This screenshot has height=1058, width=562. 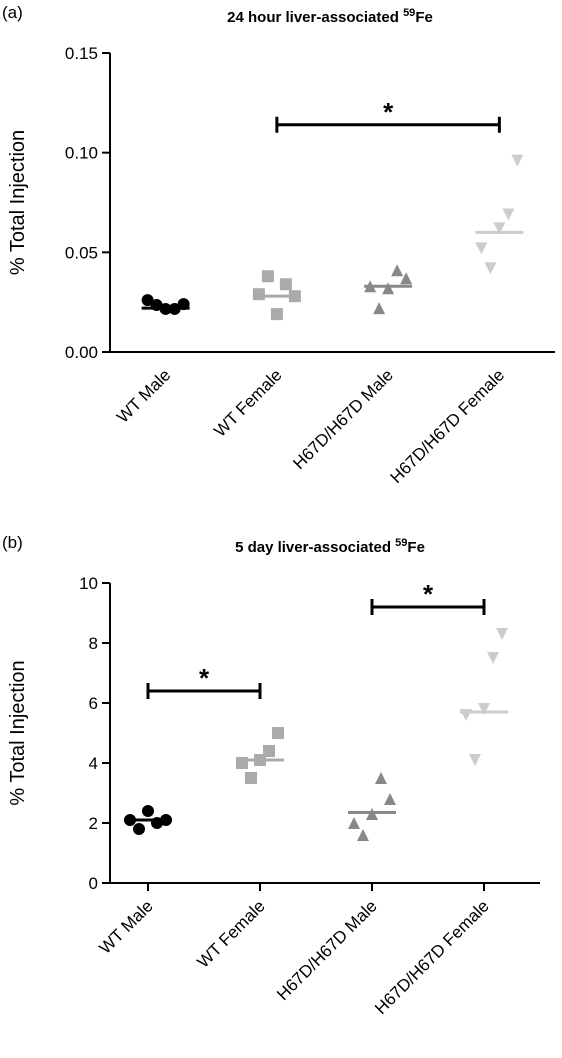 I want to click on panel-label: (b), so click(x=12, y=542).